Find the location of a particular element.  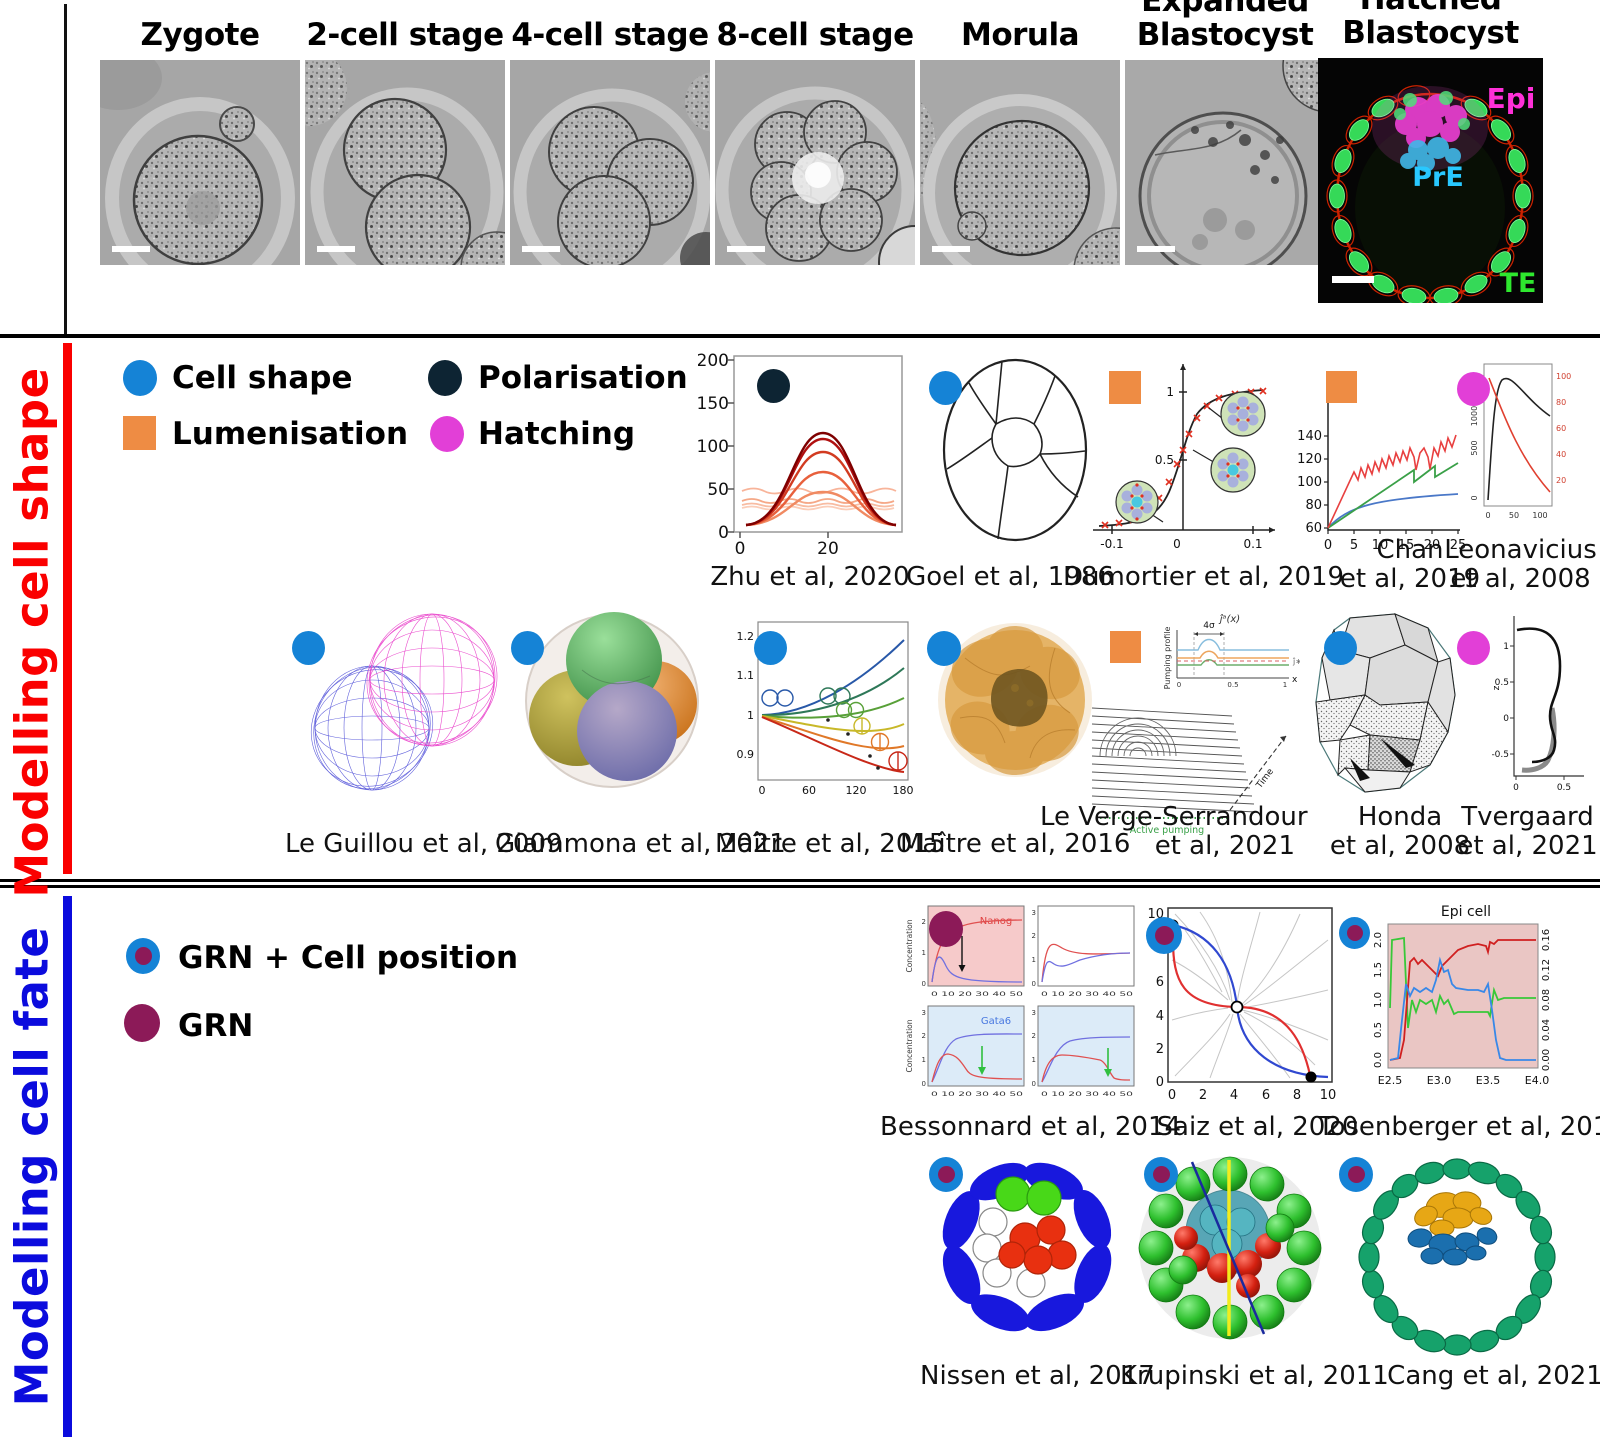

stage-label-expanded-blastocyst: Expanded Blastocyst is located at coordinates (1225, 26).